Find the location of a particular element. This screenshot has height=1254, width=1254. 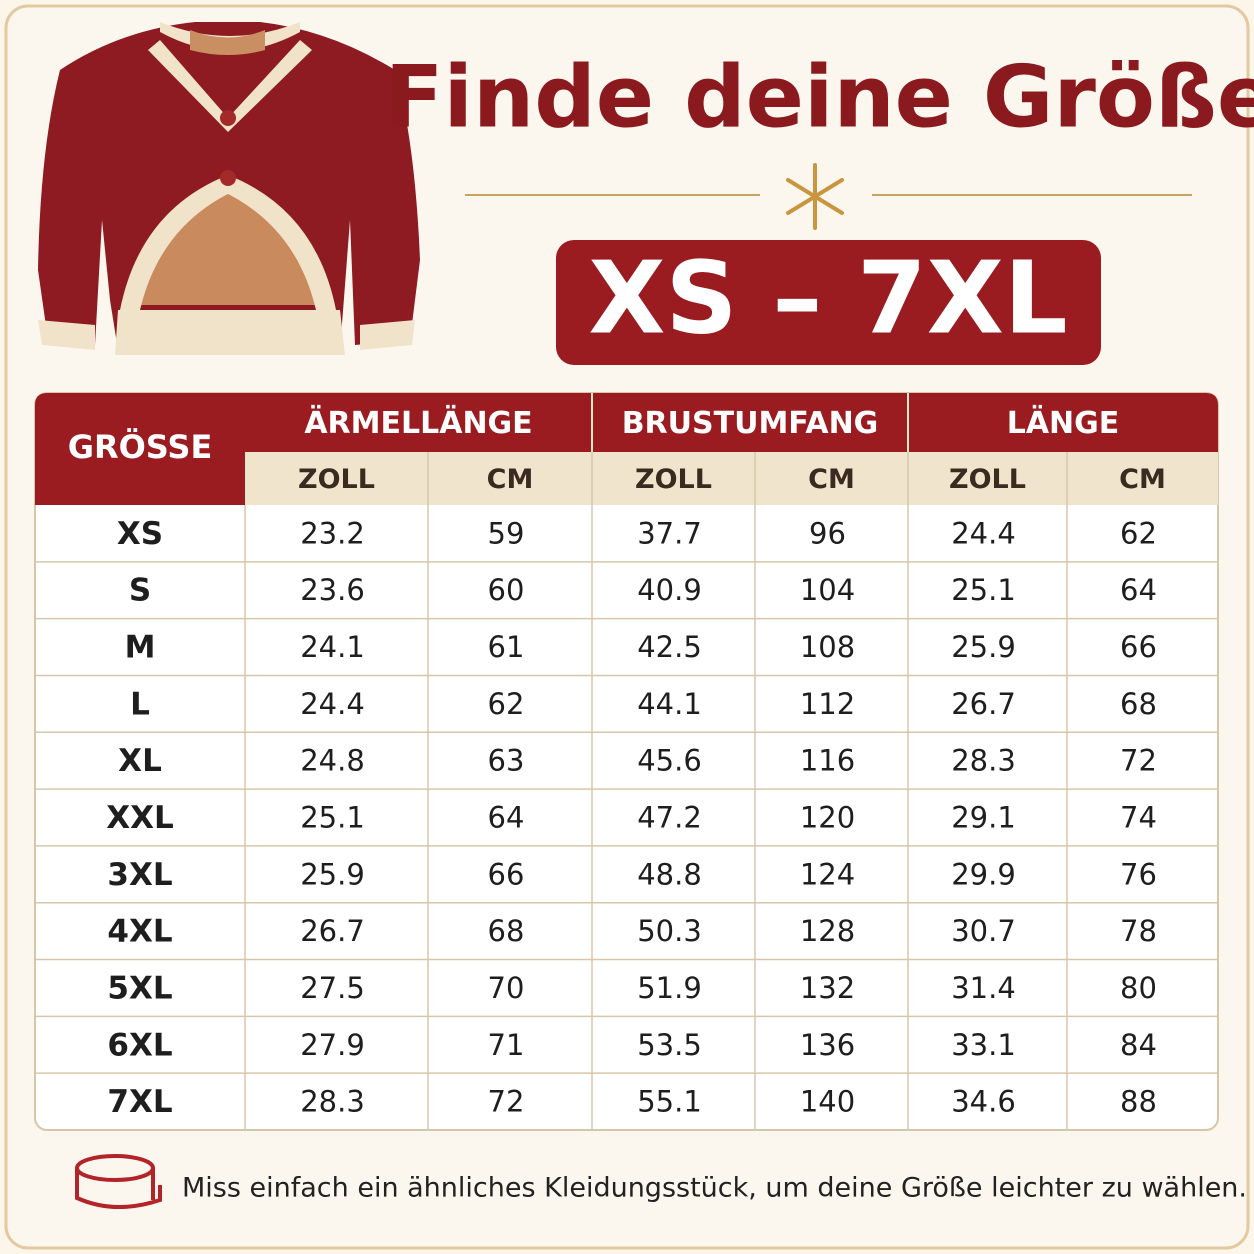

header-bg is located at coordinates (626, 449).